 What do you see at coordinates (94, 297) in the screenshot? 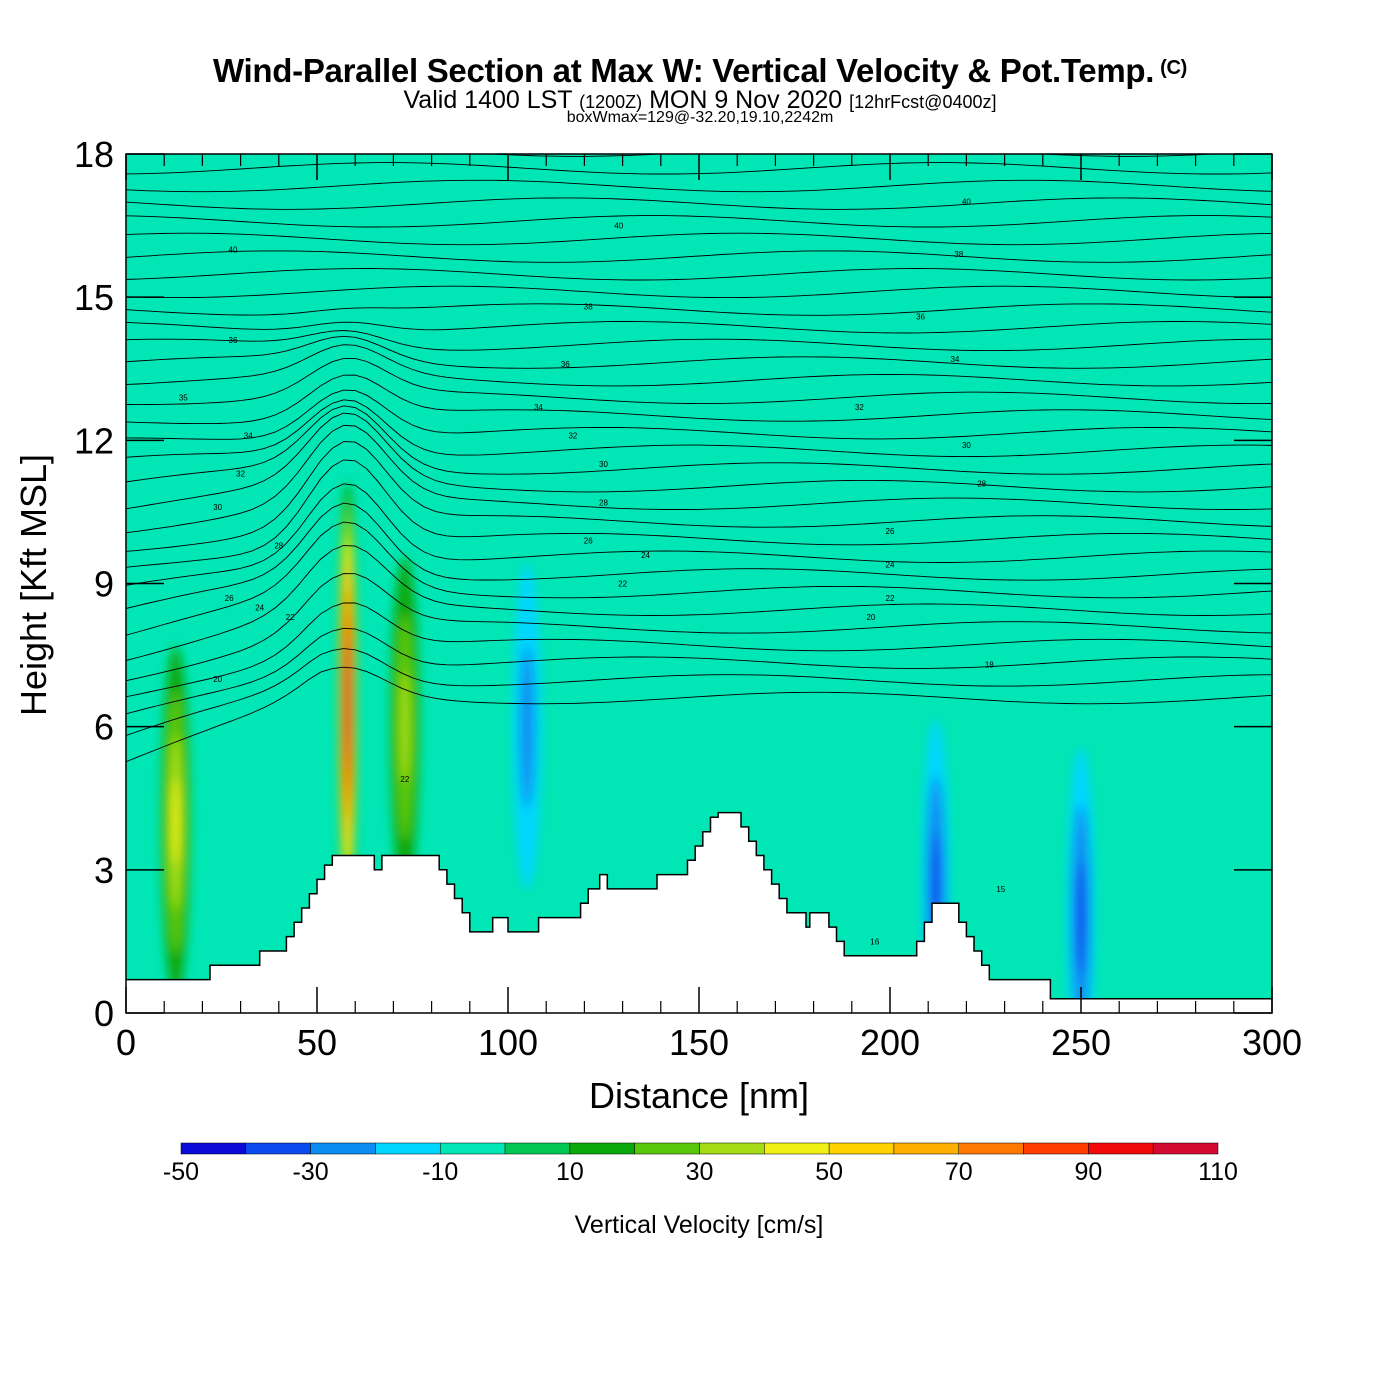
I see `y-tick-label: 15` at bounding box center [94, 297].